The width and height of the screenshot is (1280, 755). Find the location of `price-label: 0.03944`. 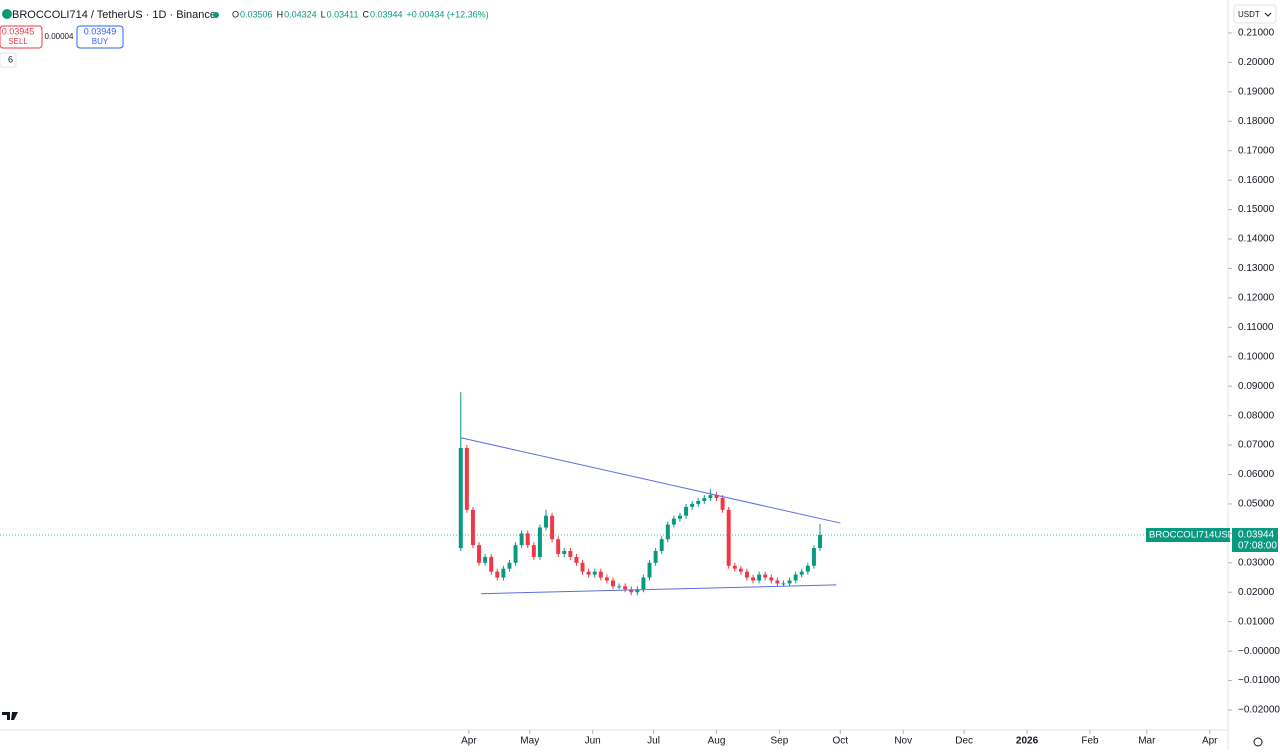

price-label: 0.03944 is located at coordinates (1256, 535).